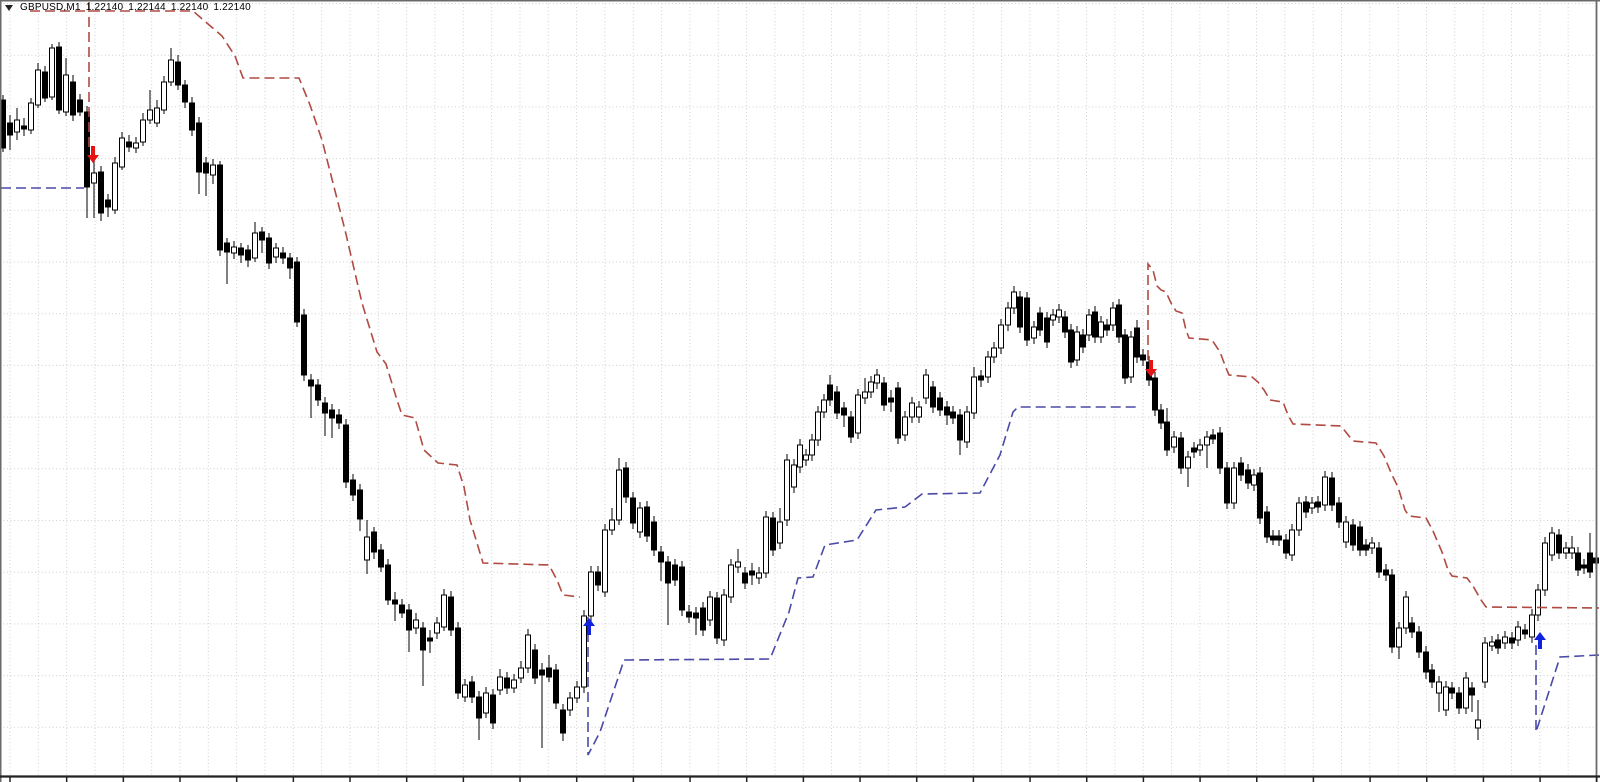 Image resolution: width=1600 pixels, height=782 pixels. Describe the element at coordinates (9, 7) in the screenshot. I see `symbol-dropdown-icon` at that location.